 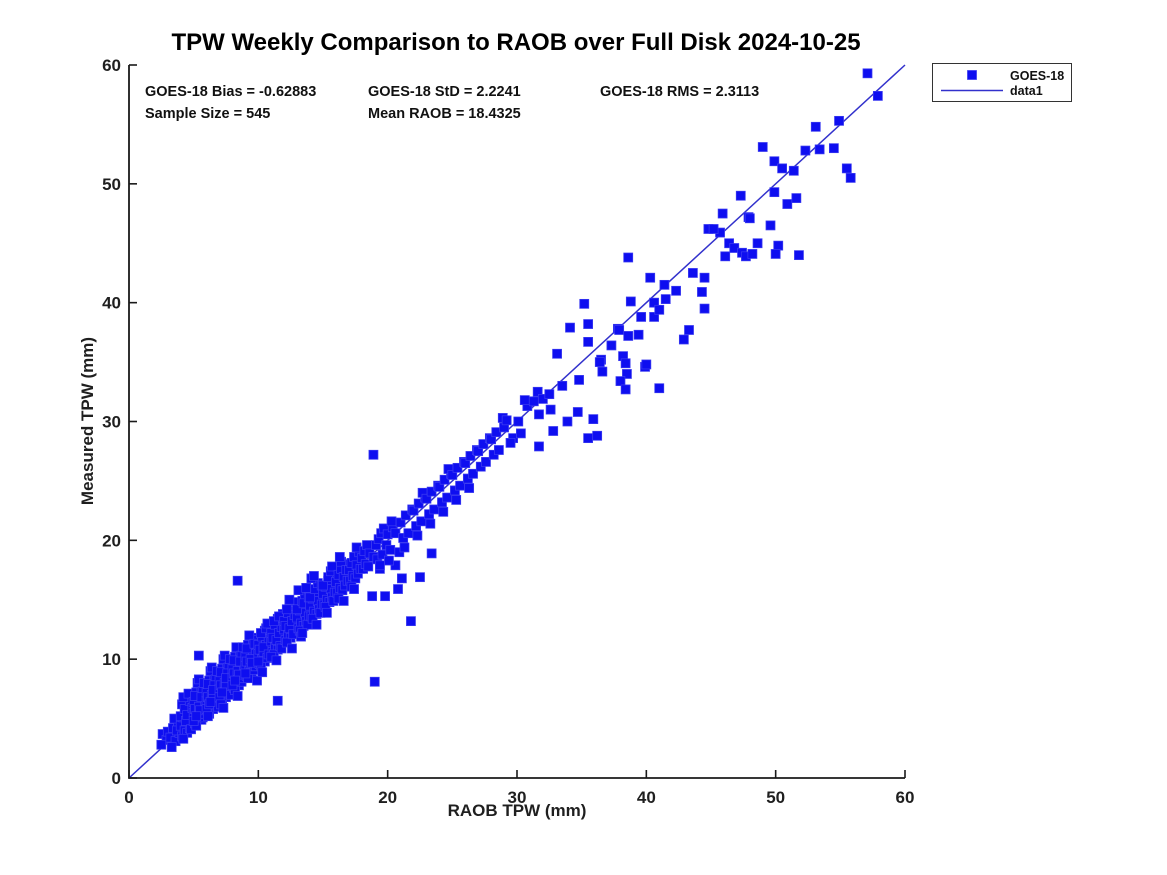 I want to click on y-tick-label: 60, so click(x=111, y=65).